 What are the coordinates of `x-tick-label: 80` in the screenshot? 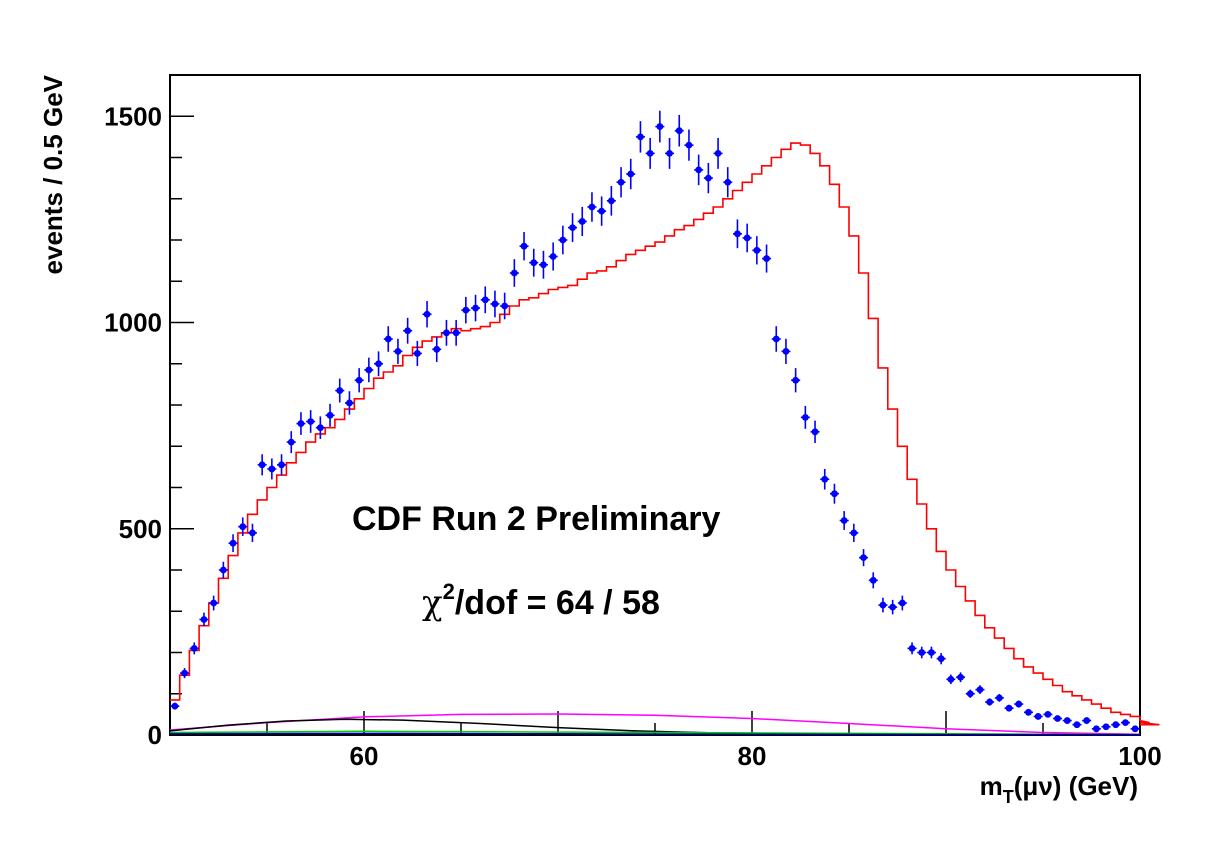 It's located at (752, 756).